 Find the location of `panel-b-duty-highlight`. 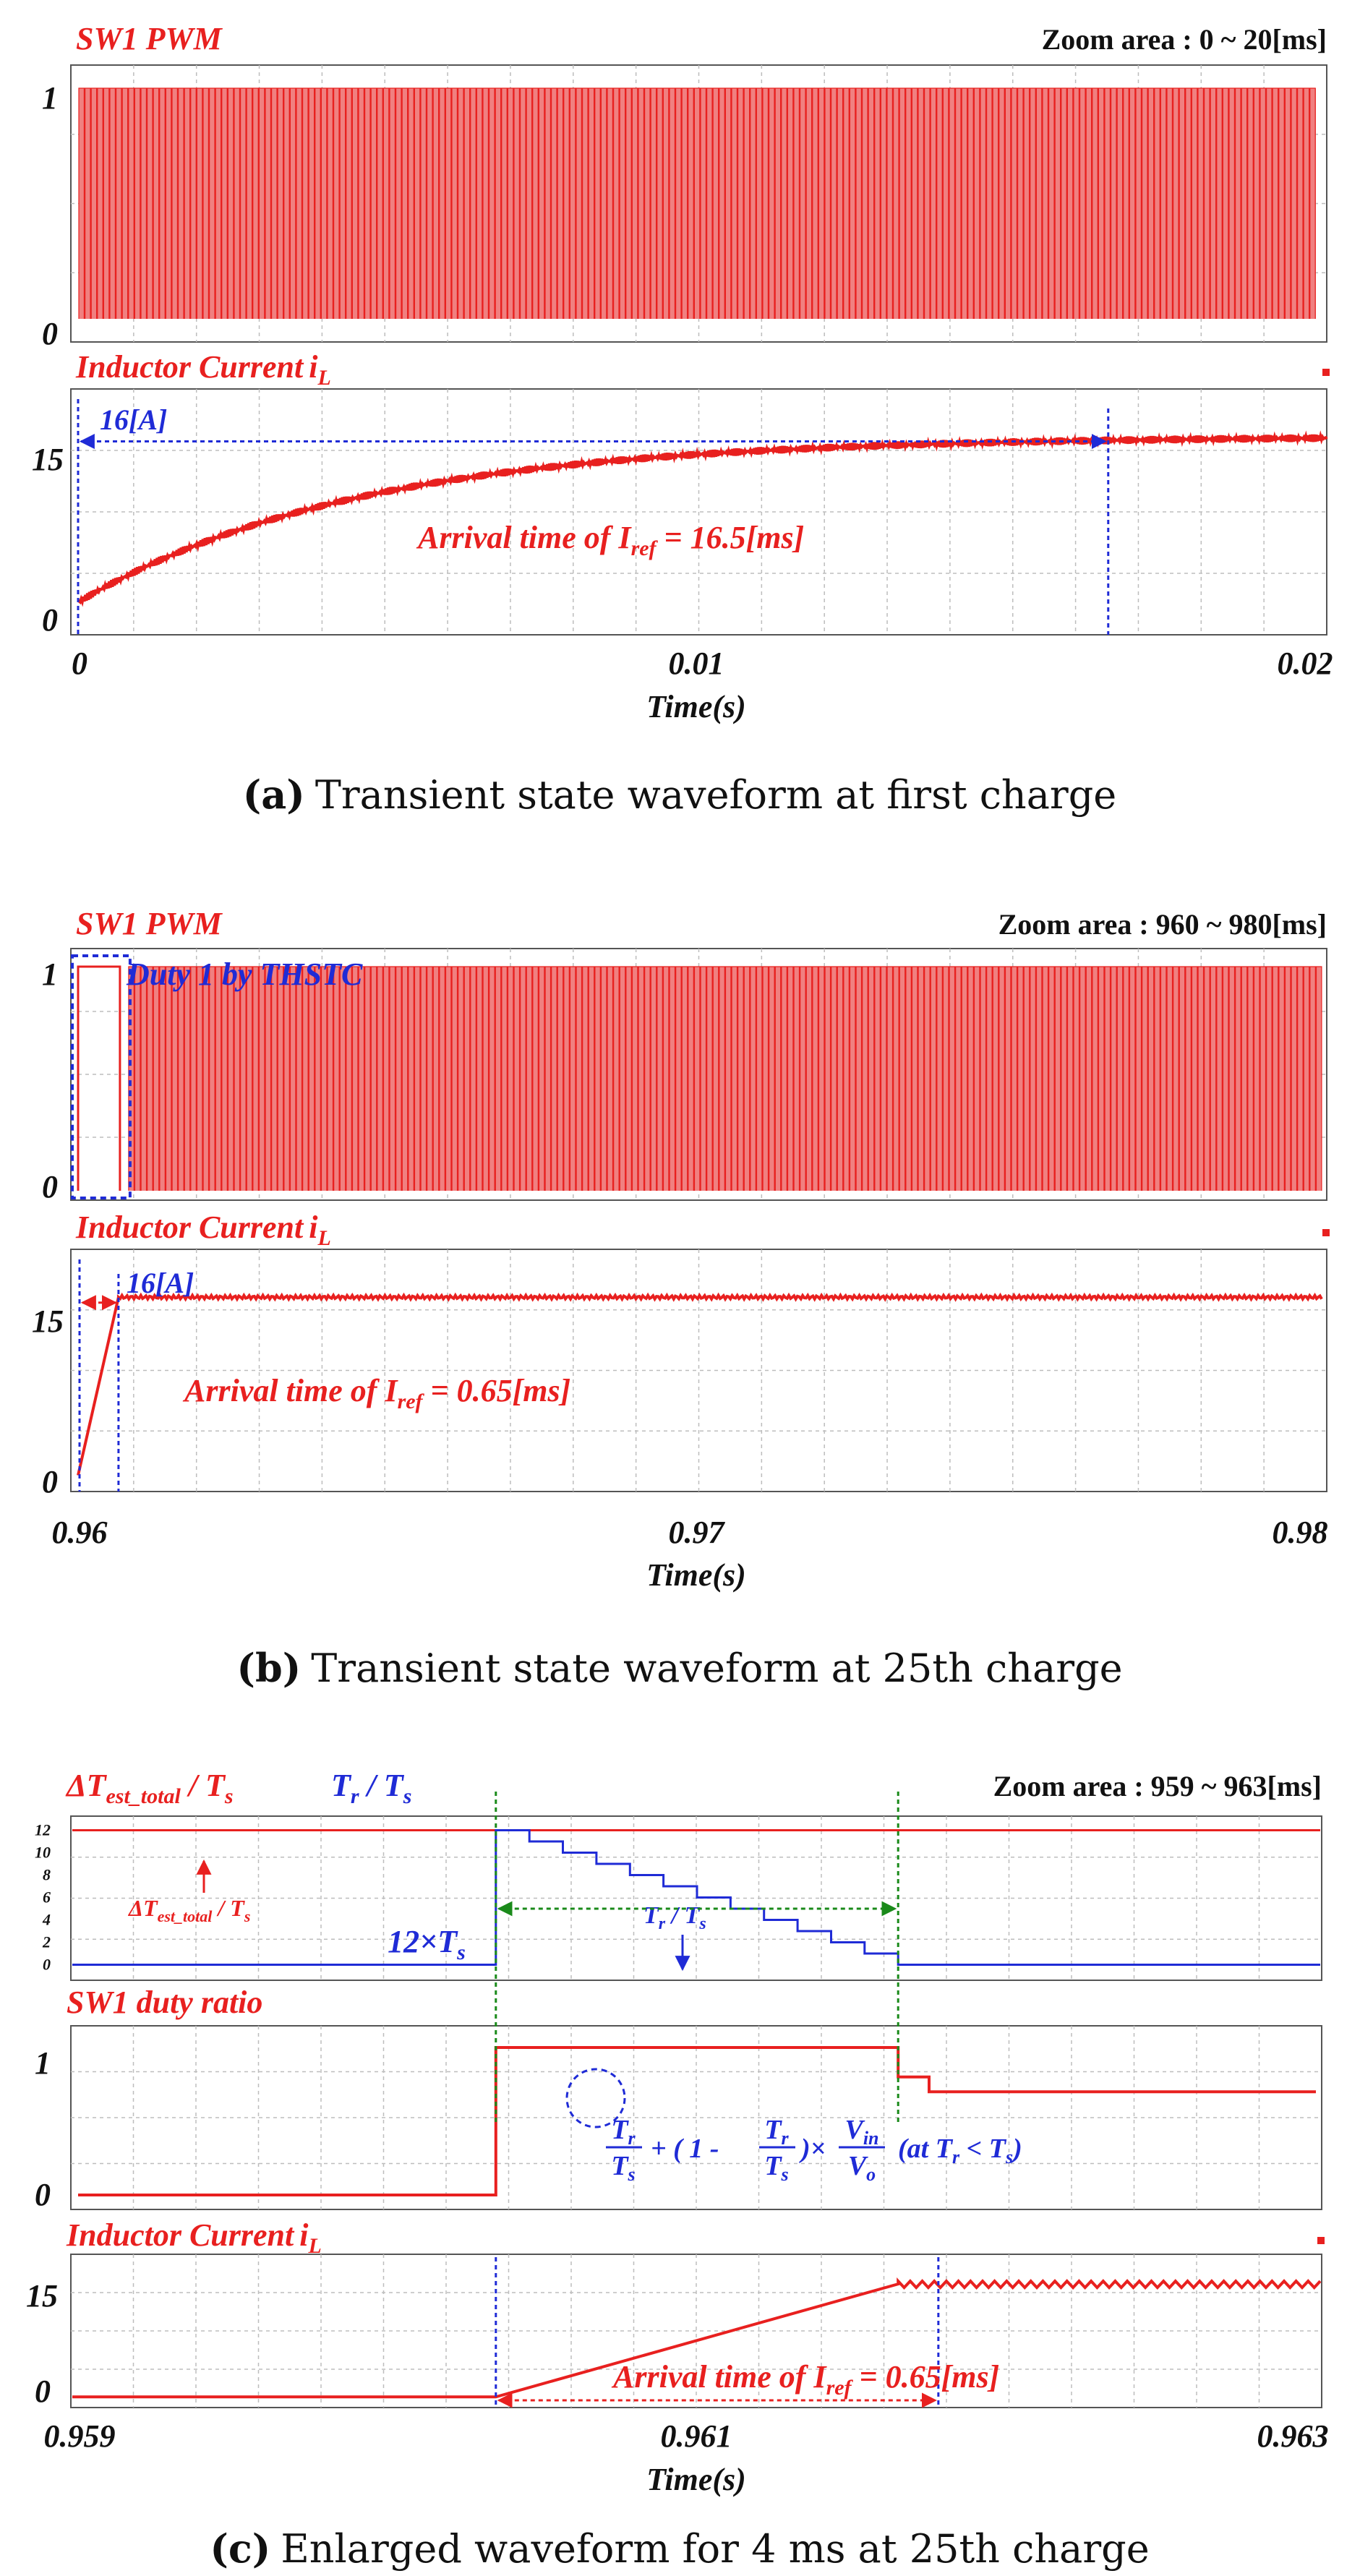

panel-b-duty-highlight is located at coordinates (101, 1076).